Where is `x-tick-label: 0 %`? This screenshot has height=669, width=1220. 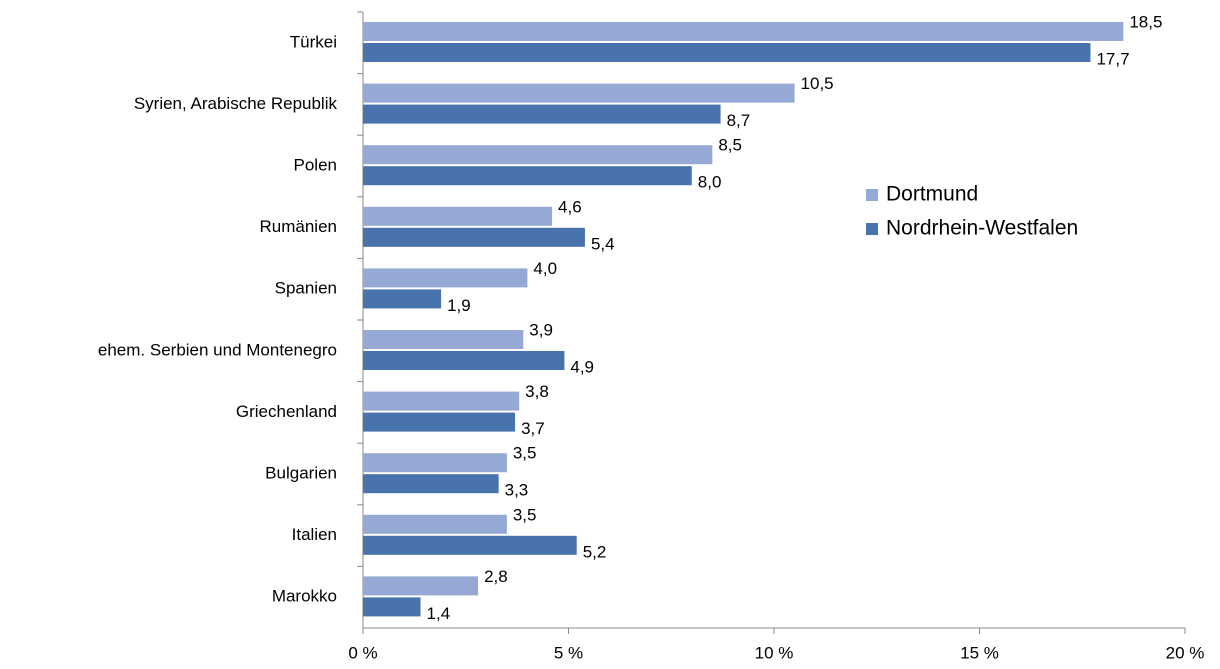
x-tick-label: 0 % is located at coordinates (362, 652).